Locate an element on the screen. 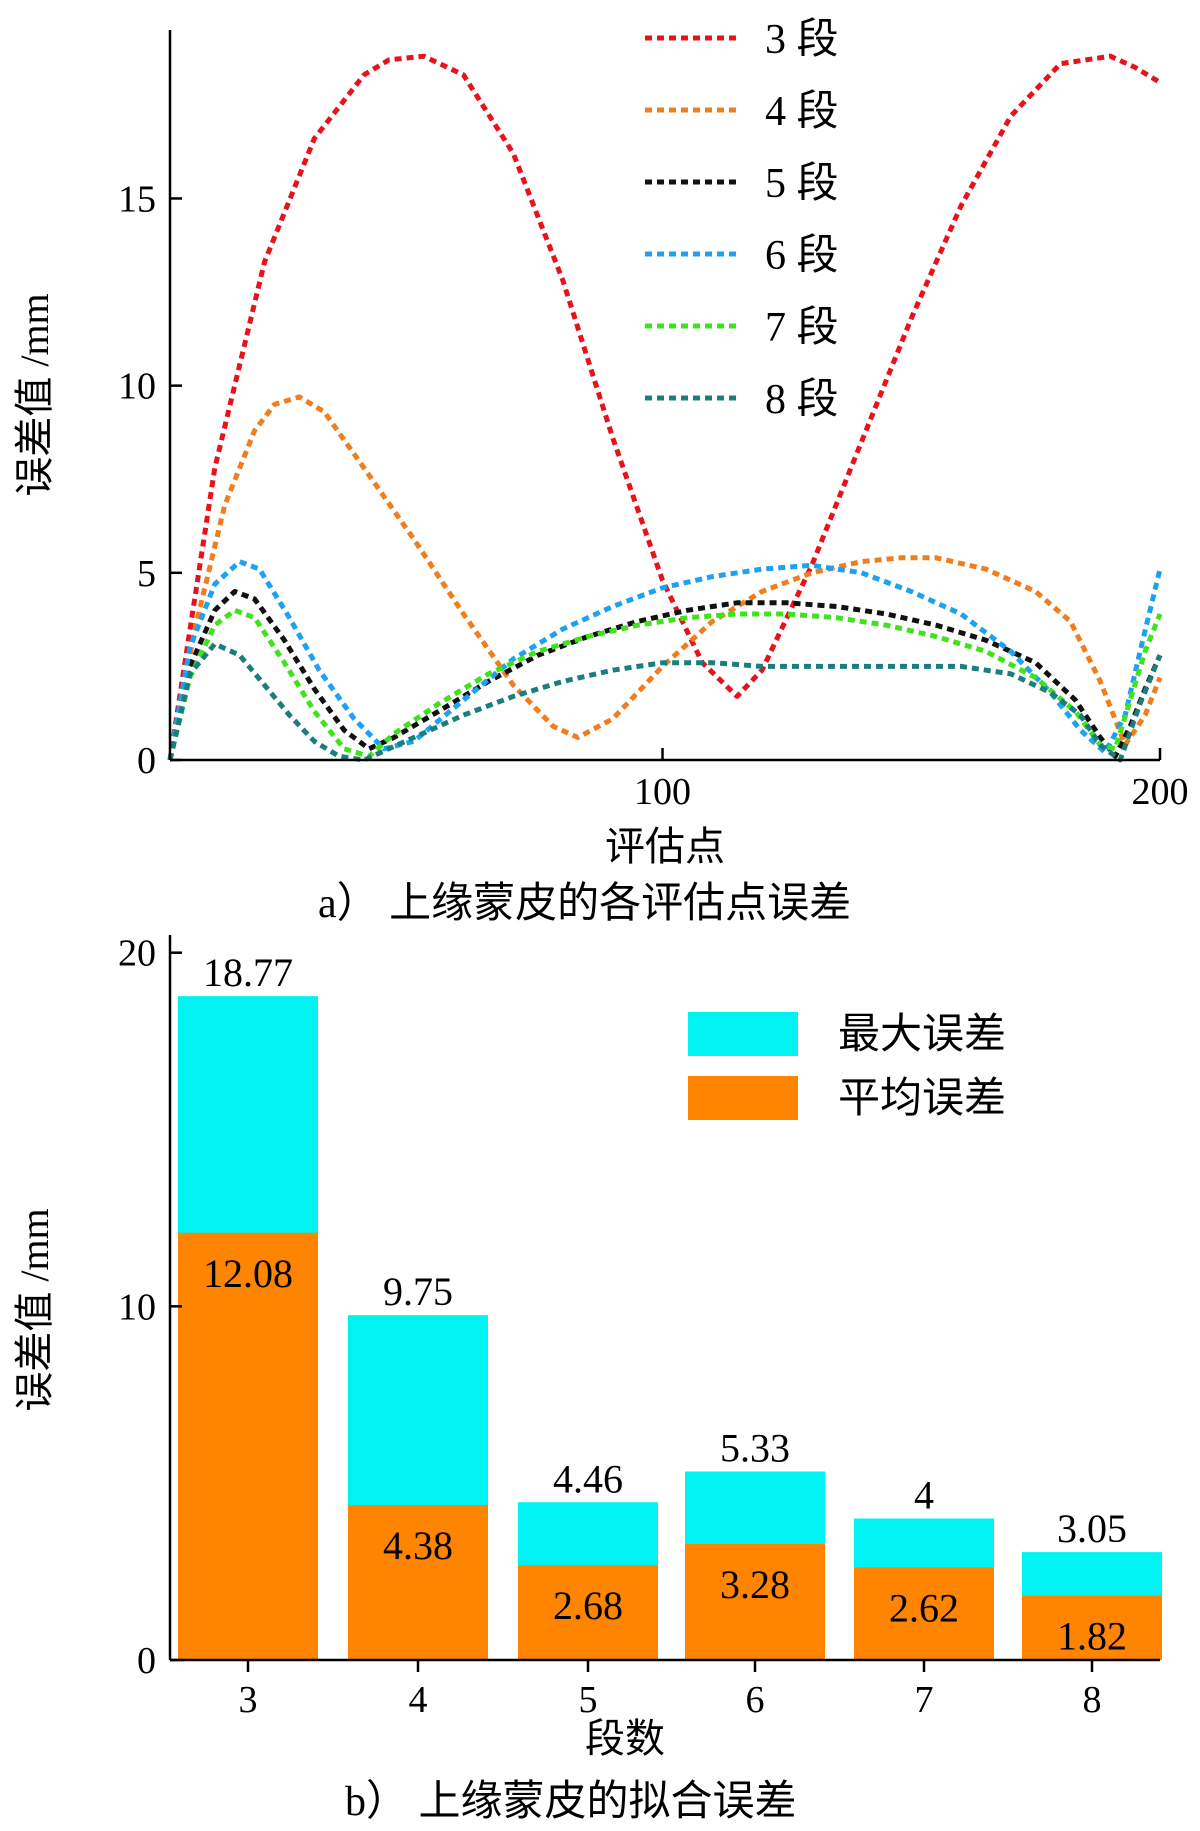 The image size is (1200, 1831). chart-a-y-tick-label: 10 is located at coordinates (137, 387).